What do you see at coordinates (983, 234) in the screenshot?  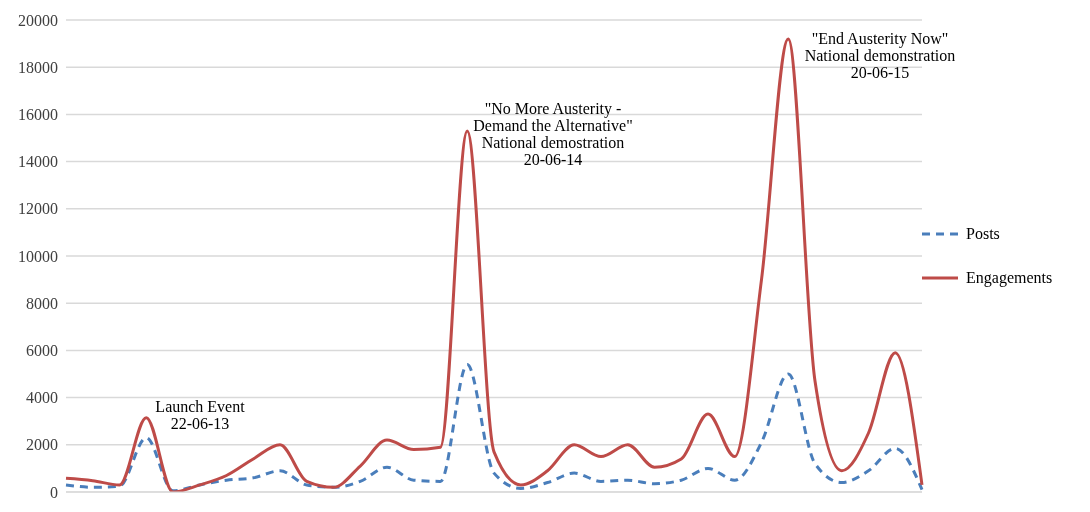 I see `legend-label: Posts` at bounding box center [983, 234].